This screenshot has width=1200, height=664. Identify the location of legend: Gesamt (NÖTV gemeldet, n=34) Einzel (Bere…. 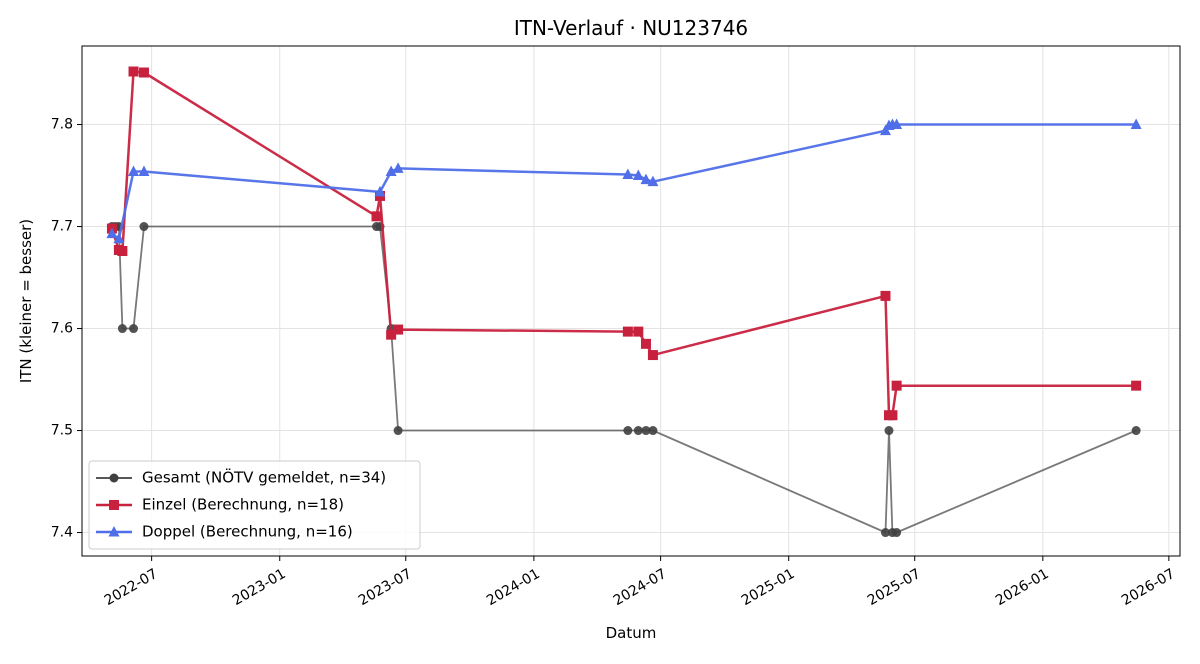
(254, 505).